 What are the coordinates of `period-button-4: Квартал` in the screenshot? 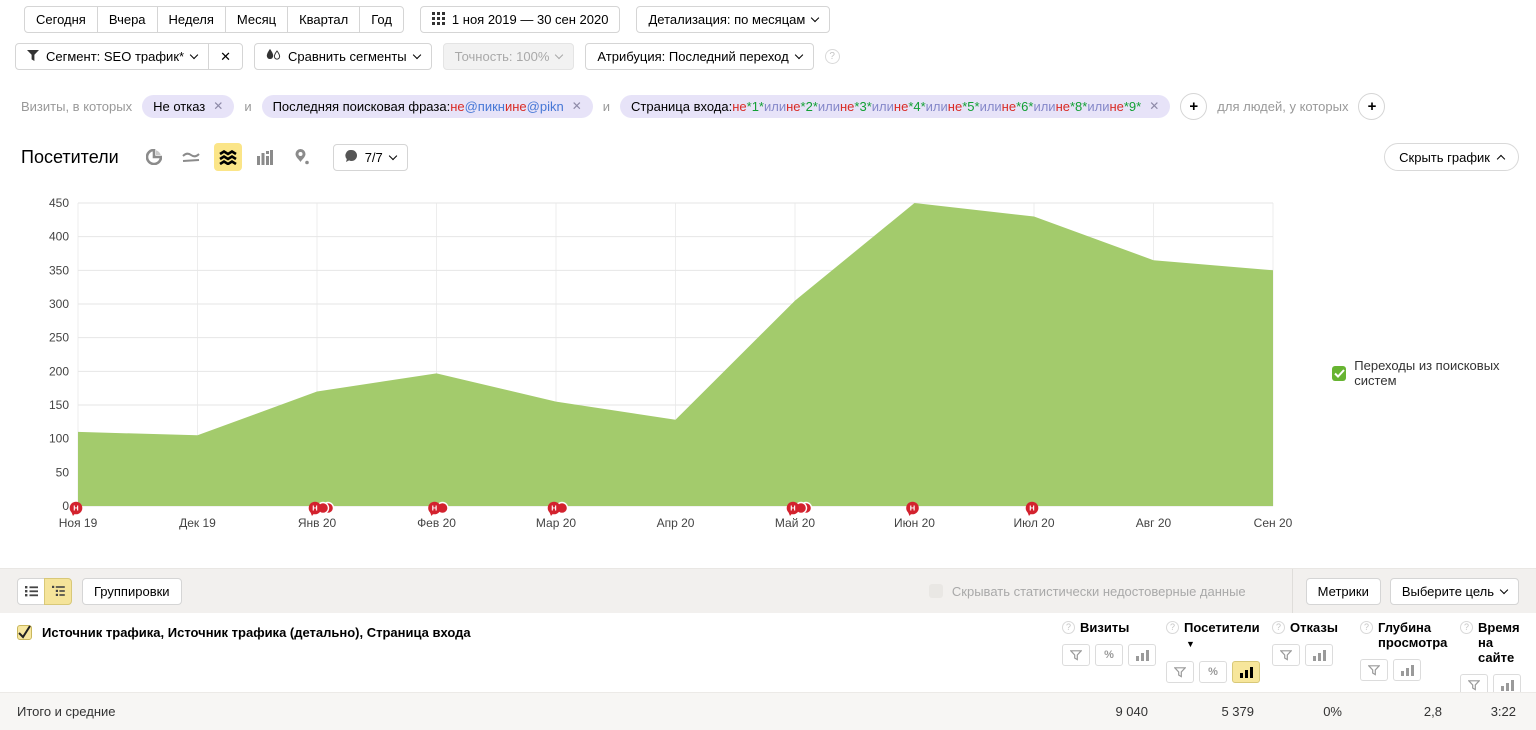 It's located at (324, 19).